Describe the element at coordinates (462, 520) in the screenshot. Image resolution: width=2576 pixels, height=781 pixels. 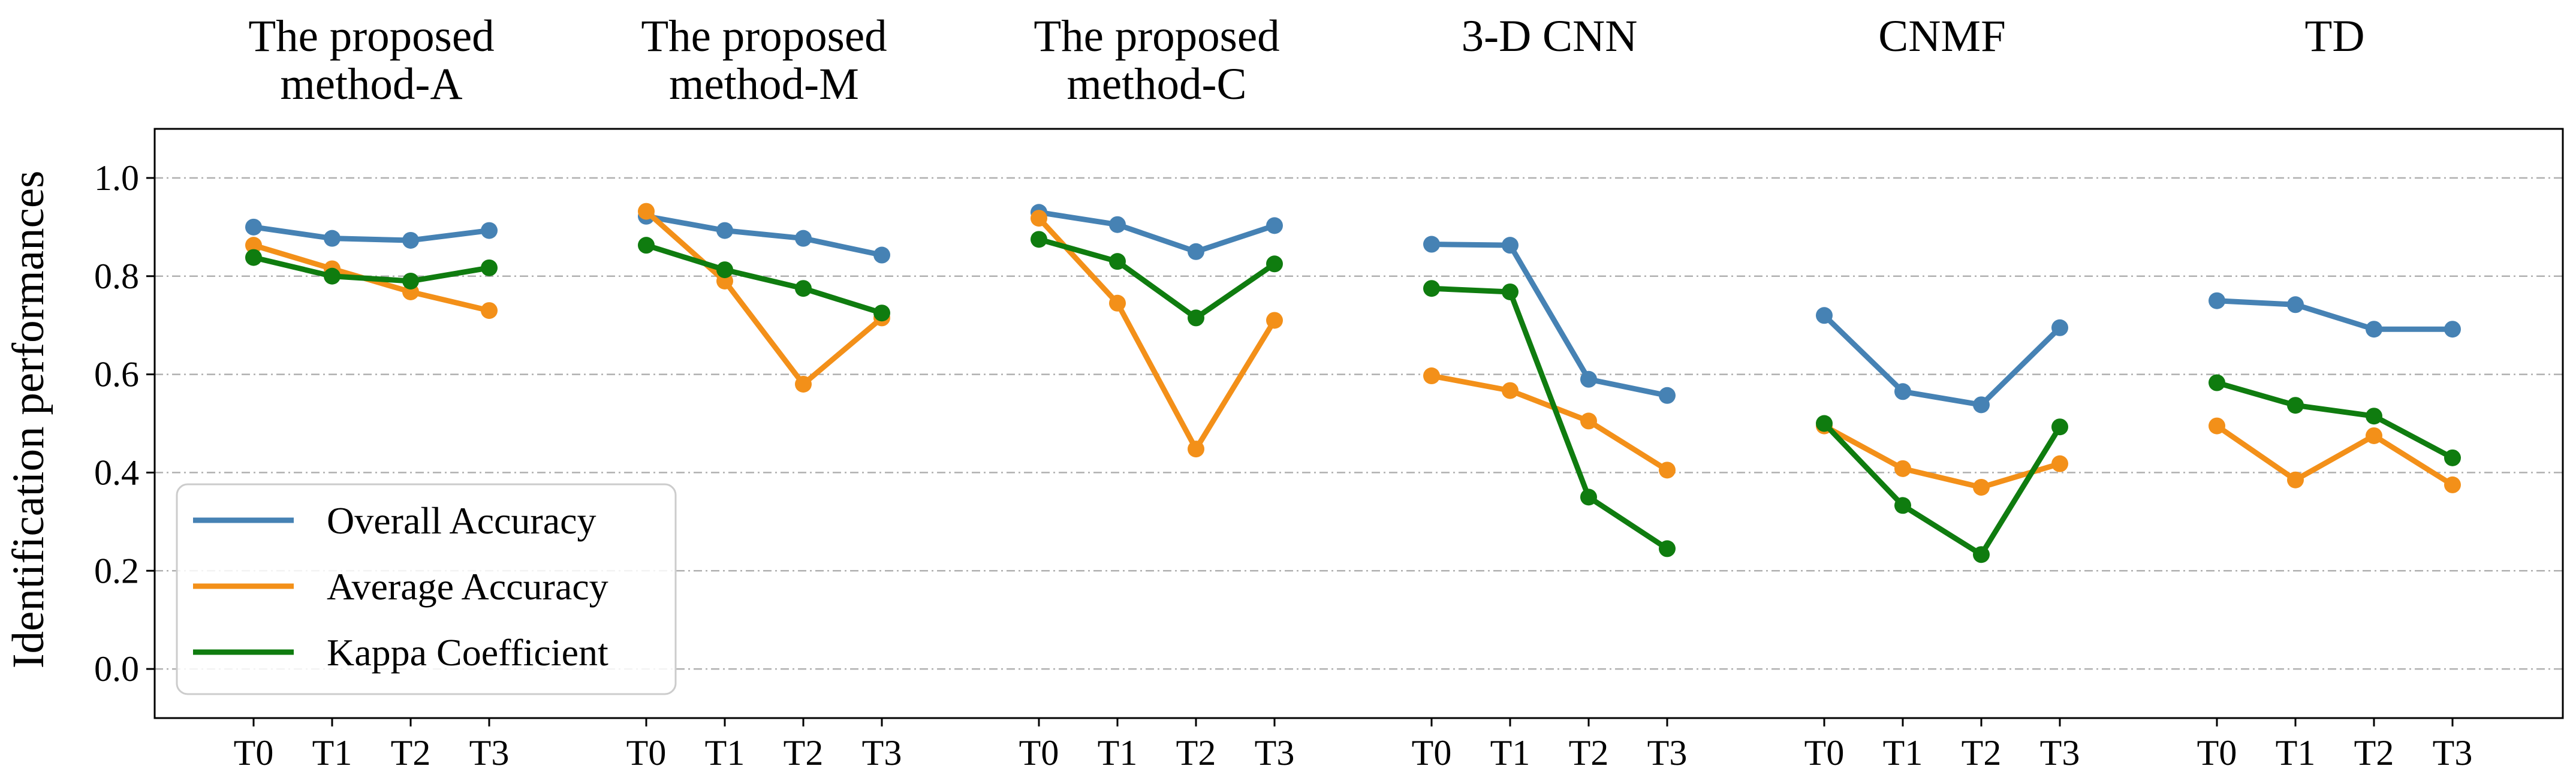
I see `legend-label-overall-accuracy: Overall Accuracy` at that location.